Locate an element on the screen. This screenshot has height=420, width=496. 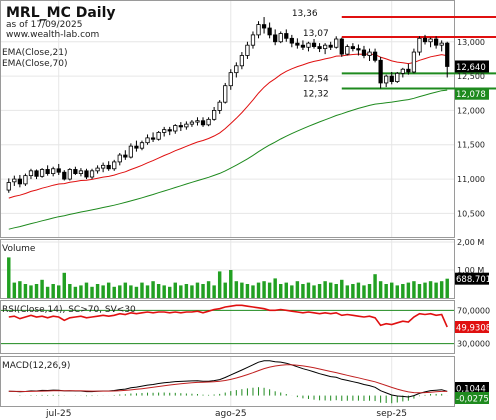
x-tick-label: ago-25 is located at coordinates (231, 414).